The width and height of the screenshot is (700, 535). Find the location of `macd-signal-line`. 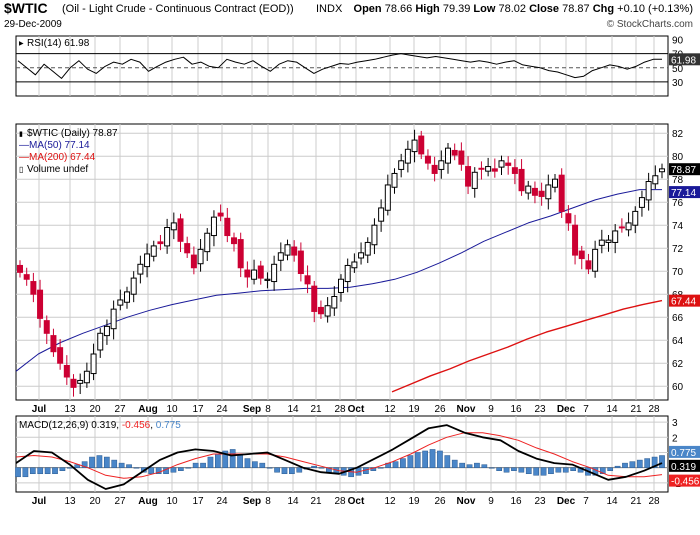

macd-signal-line is located at coordinates (339, 455).